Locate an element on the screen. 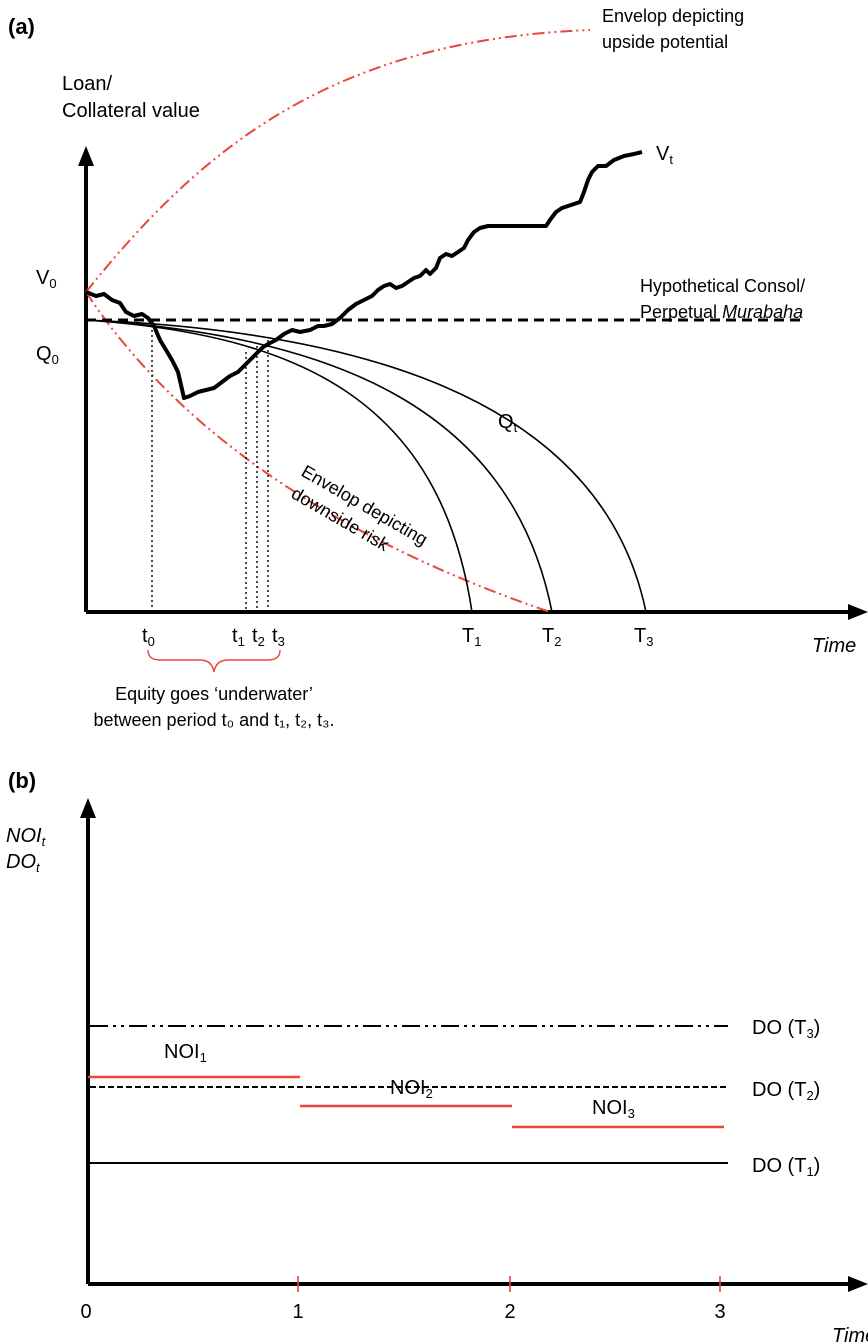 The width and height of the screenshot is (868, 1344). x-tick-label-2: 2 is located at coordinates (509, 1312).